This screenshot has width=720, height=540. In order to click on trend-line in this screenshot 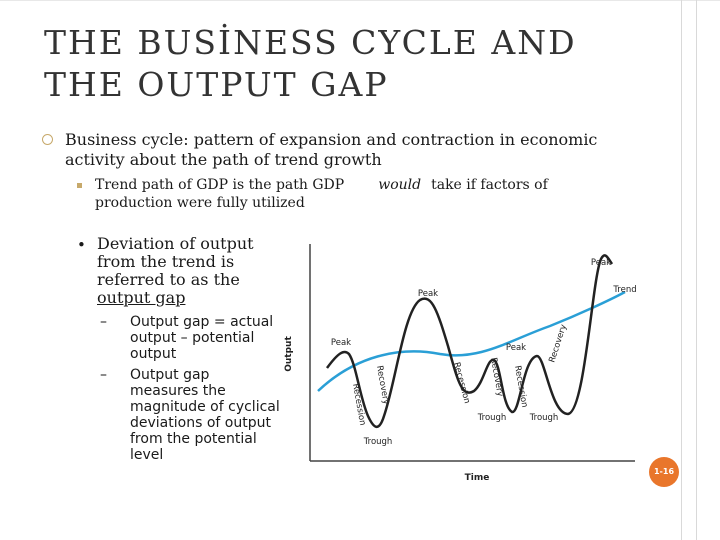, I will do `click(471, 341)`.